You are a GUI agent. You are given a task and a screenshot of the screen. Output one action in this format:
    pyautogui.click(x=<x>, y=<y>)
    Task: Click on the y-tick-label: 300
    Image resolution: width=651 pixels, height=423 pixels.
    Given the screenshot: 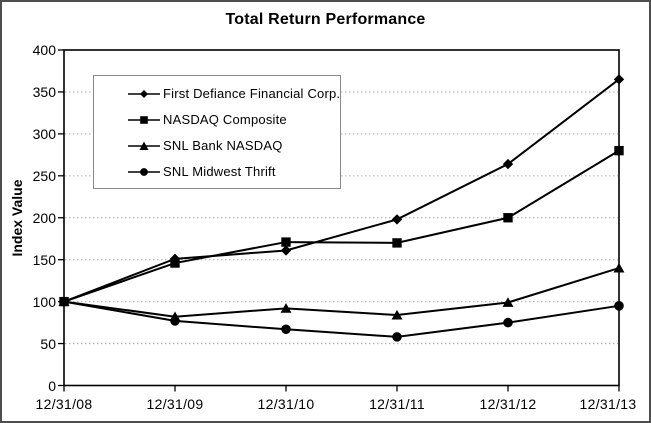 What is the action you would take?
    pyautogui.click(x=44, y=133)
    